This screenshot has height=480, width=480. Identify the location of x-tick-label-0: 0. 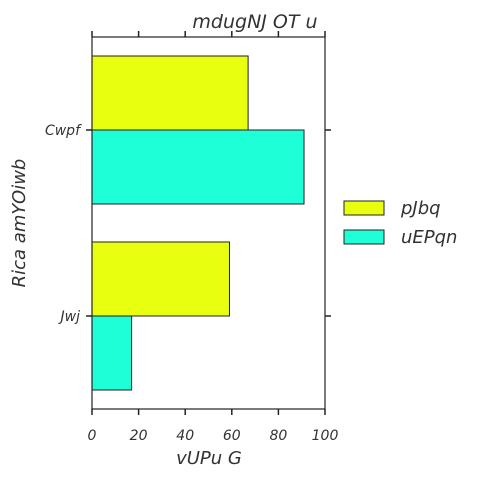
(92, 436).